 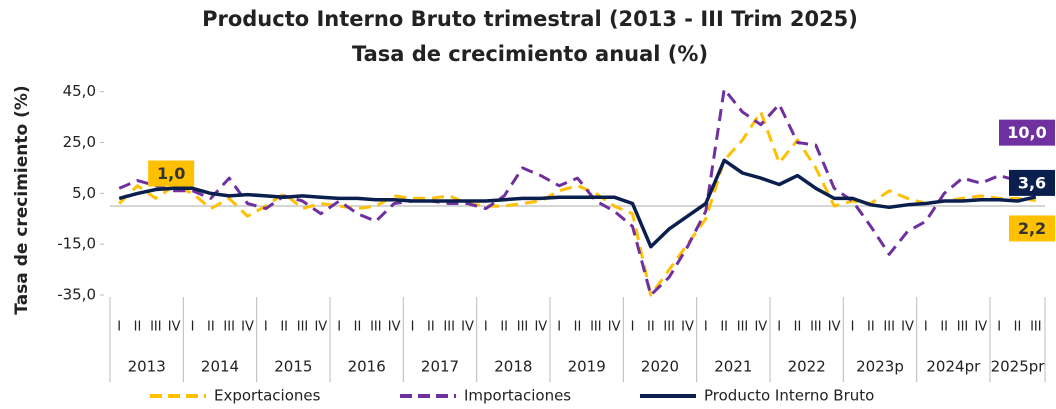 I want to click on year-label: 2023p, so click(x=880, y=367).